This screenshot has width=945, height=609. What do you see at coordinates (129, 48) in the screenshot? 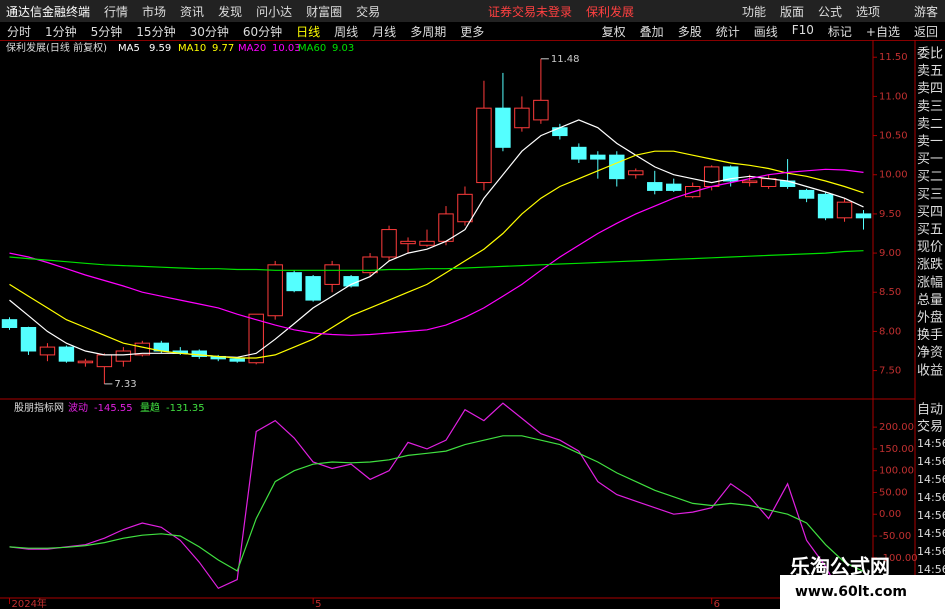
I see `legend-name: MA5` at bounding box center [129, 48].